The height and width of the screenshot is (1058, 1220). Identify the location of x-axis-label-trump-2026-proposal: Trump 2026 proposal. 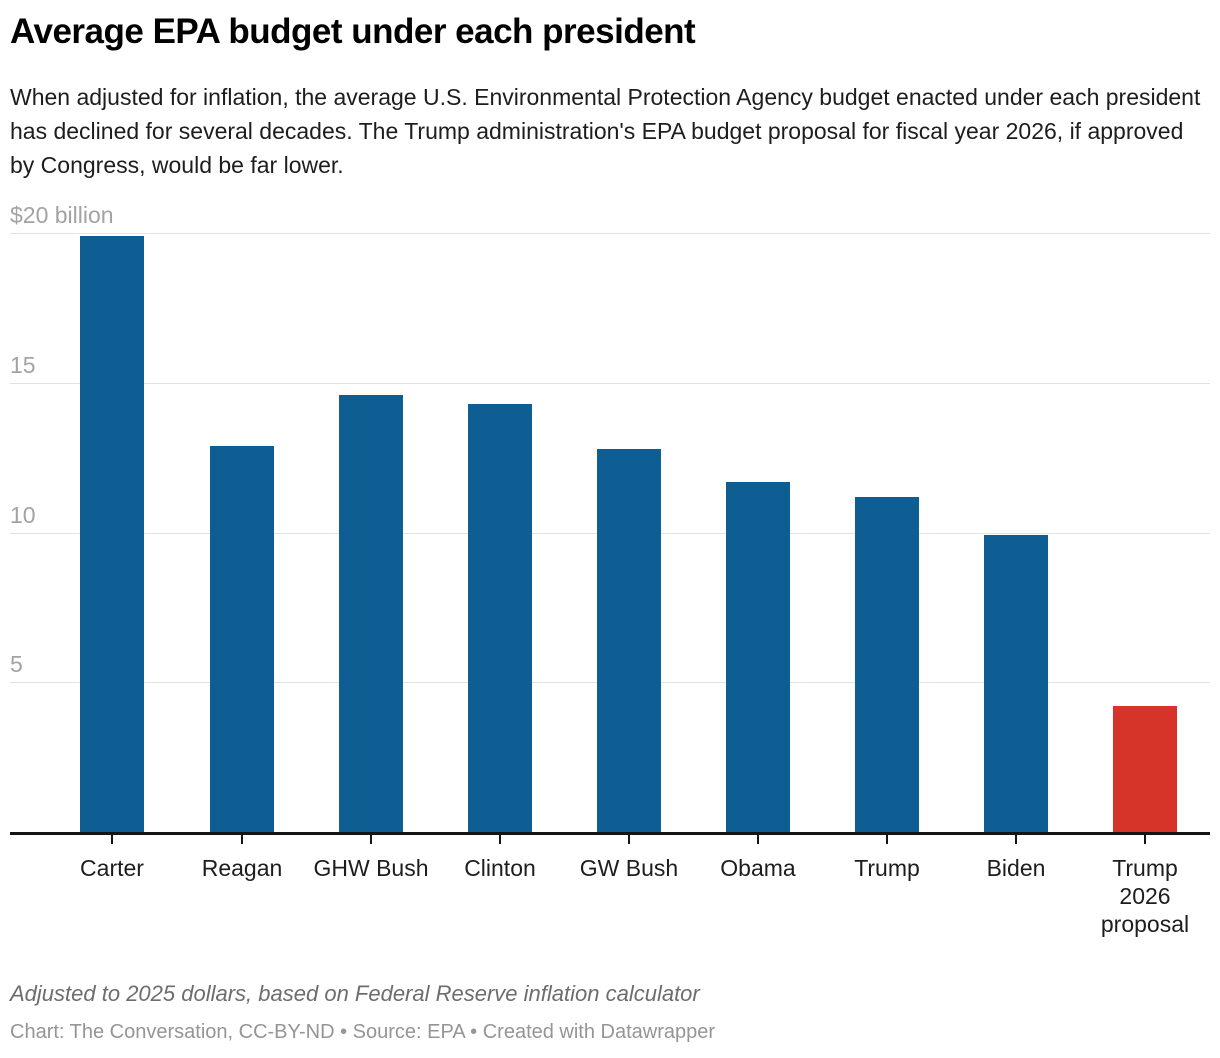
(1145, 896).